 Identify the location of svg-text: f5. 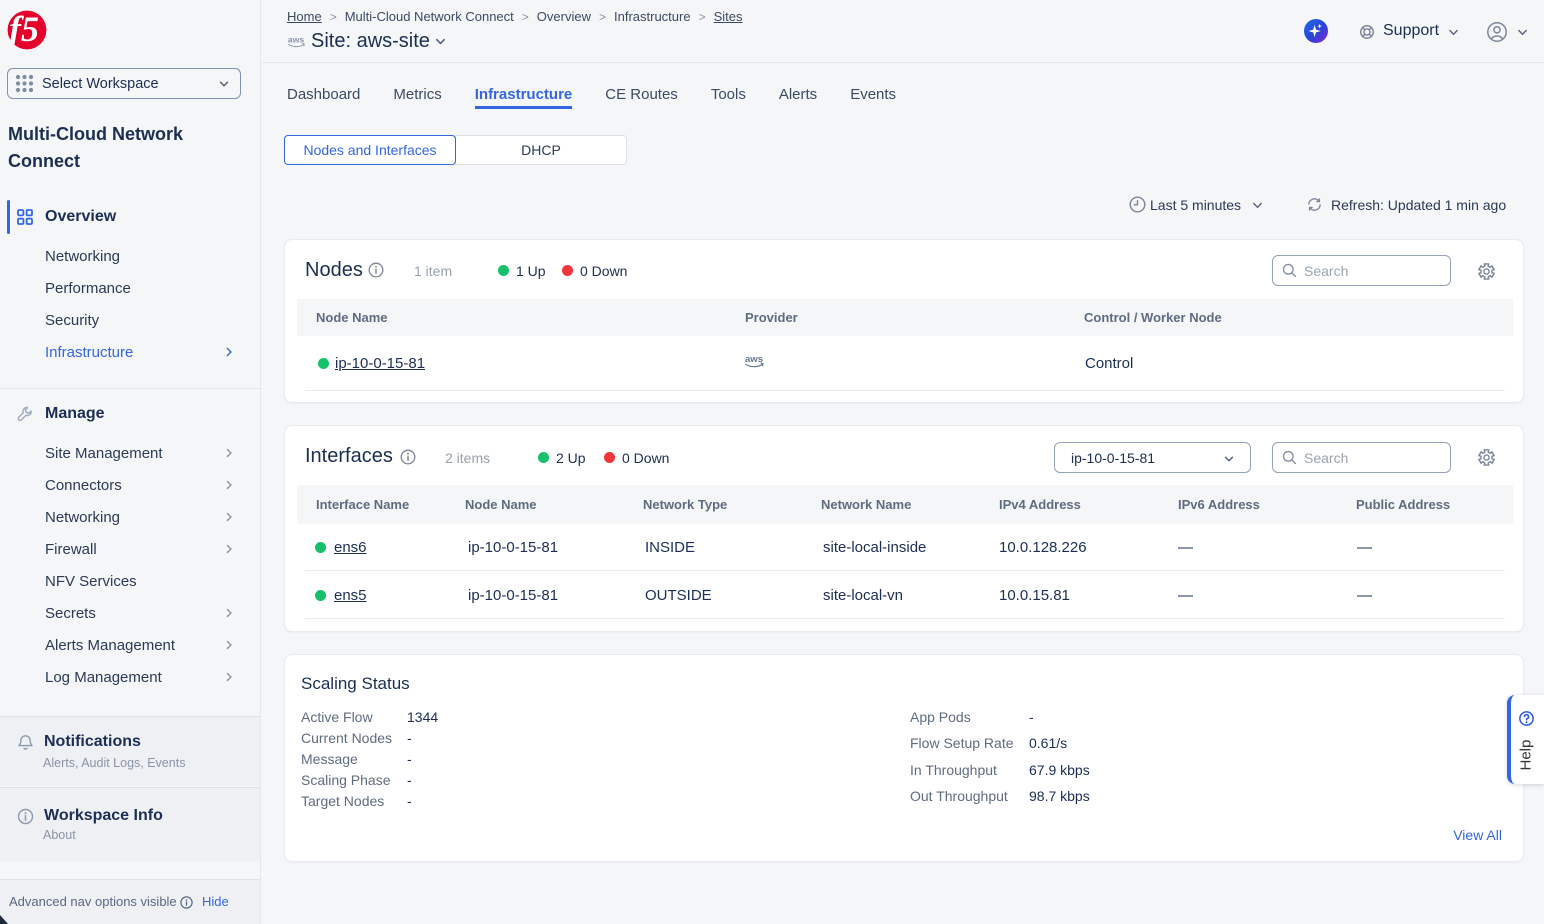
(24, 29).